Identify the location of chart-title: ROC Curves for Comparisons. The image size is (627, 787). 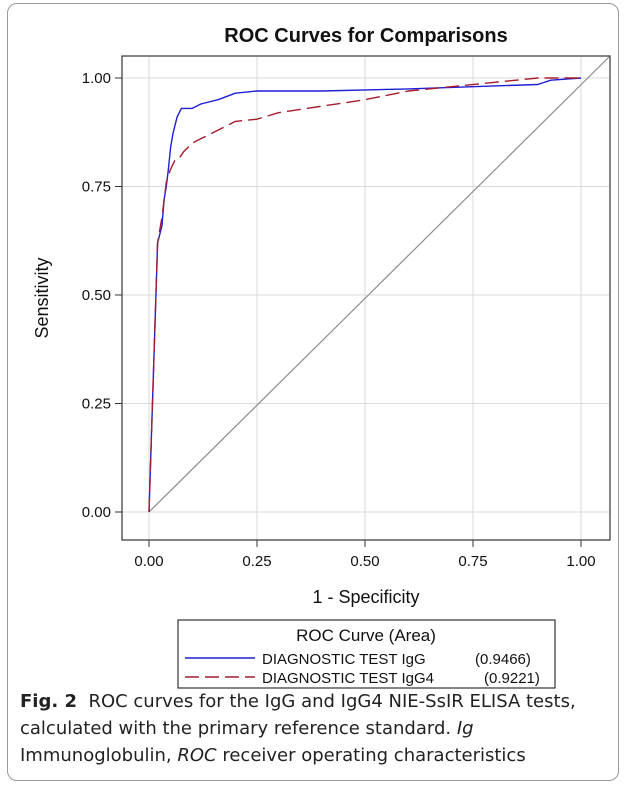
(365, 36).